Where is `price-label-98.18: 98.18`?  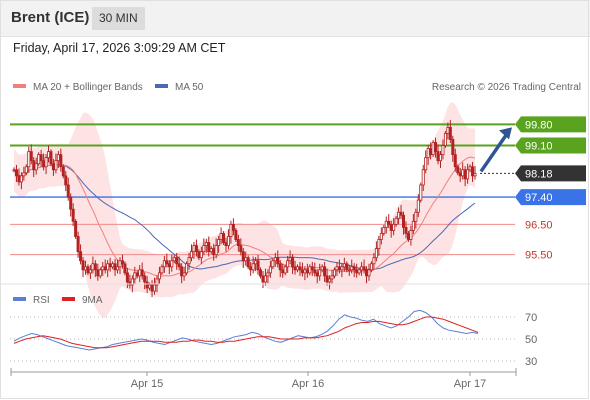 price-label-98.18: 98.18 is located at coordinates (539, 174).